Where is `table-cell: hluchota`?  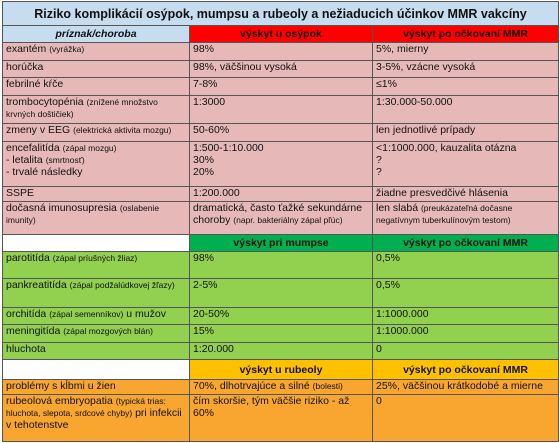
table-cell: hluchota is located at coordinates (96, 351).